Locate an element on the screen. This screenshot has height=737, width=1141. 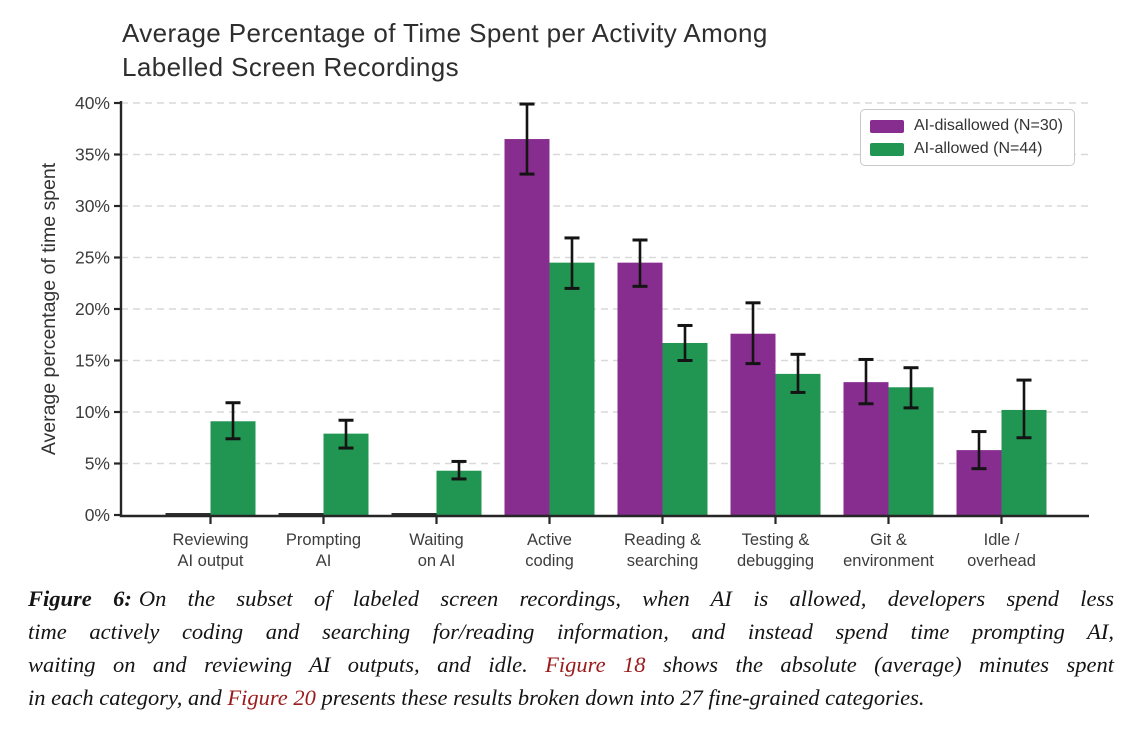
caption-figure-label: Figure 6: is located at coordinates (80, 598).